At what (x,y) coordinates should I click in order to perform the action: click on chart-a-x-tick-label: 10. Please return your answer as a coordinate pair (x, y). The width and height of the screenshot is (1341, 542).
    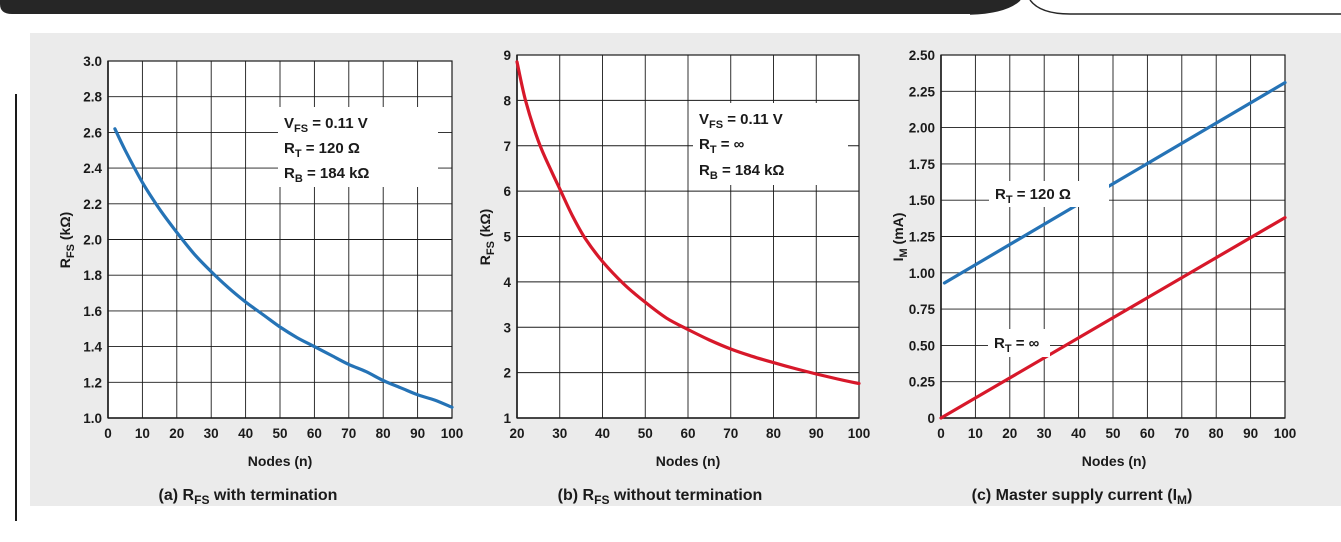
    Looking at the image, I should click on (142, 433).